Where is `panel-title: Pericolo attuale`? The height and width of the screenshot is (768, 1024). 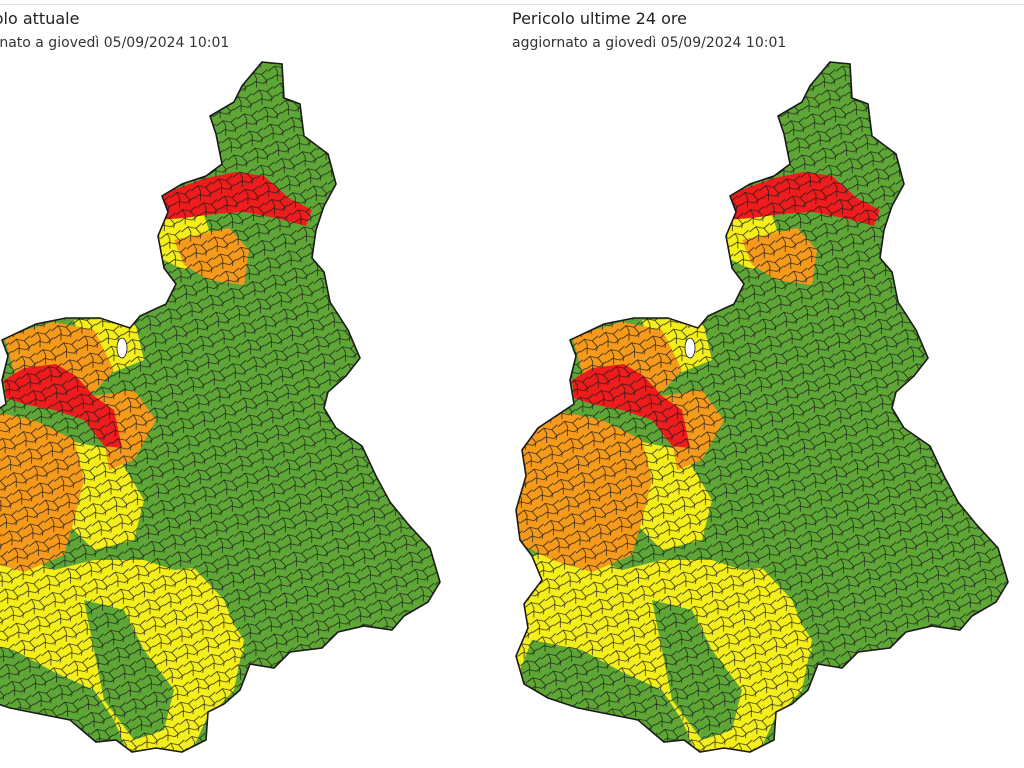 panel-title: Pericolo attuale is located at coordinates (40, 18).